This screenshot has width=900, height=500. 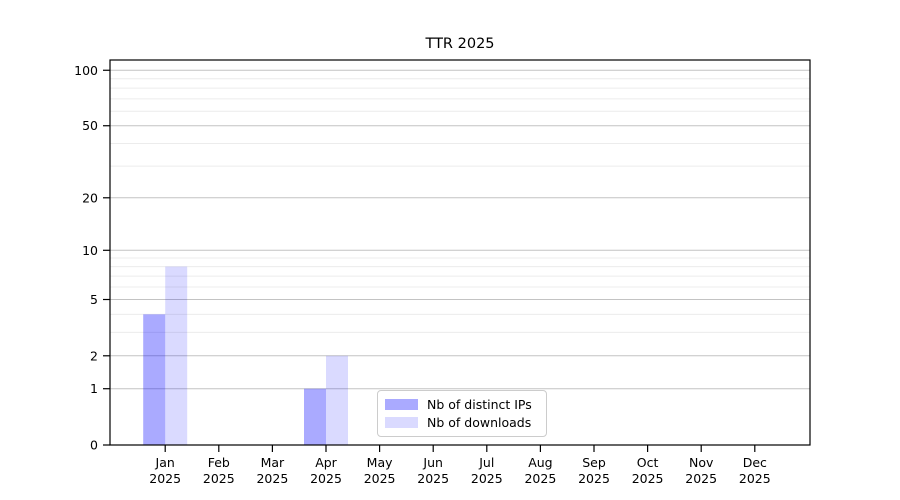 What do you see at coordinates (479, 423) in the screenshot?
I see `legend-label-downloads: Nb of downloads` at bounding box center [479, 423].